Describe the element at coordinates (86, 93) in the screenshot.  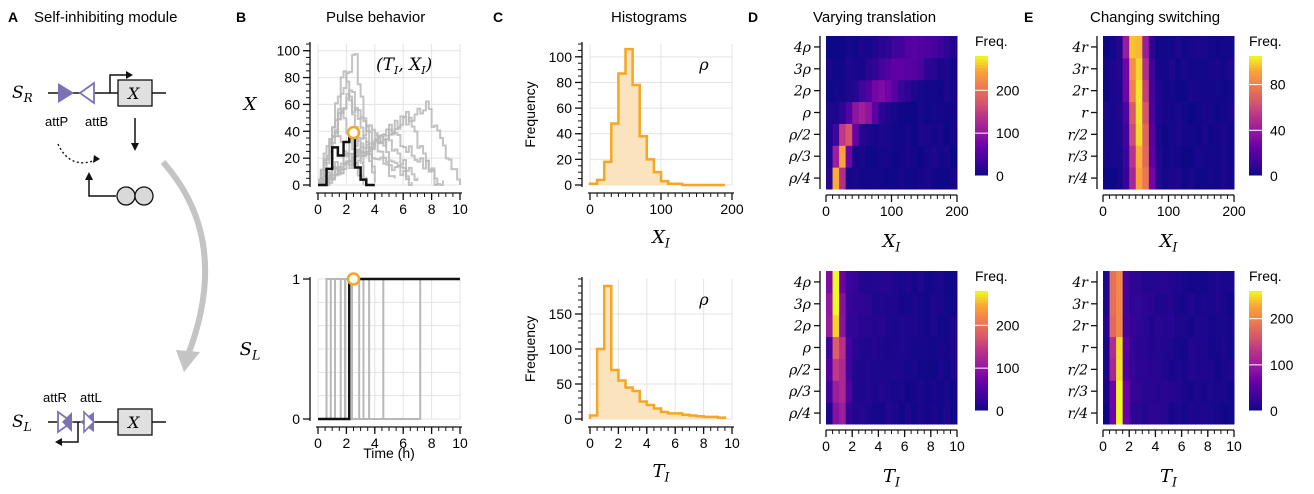
I see `attb-triangle-icon` at that location.